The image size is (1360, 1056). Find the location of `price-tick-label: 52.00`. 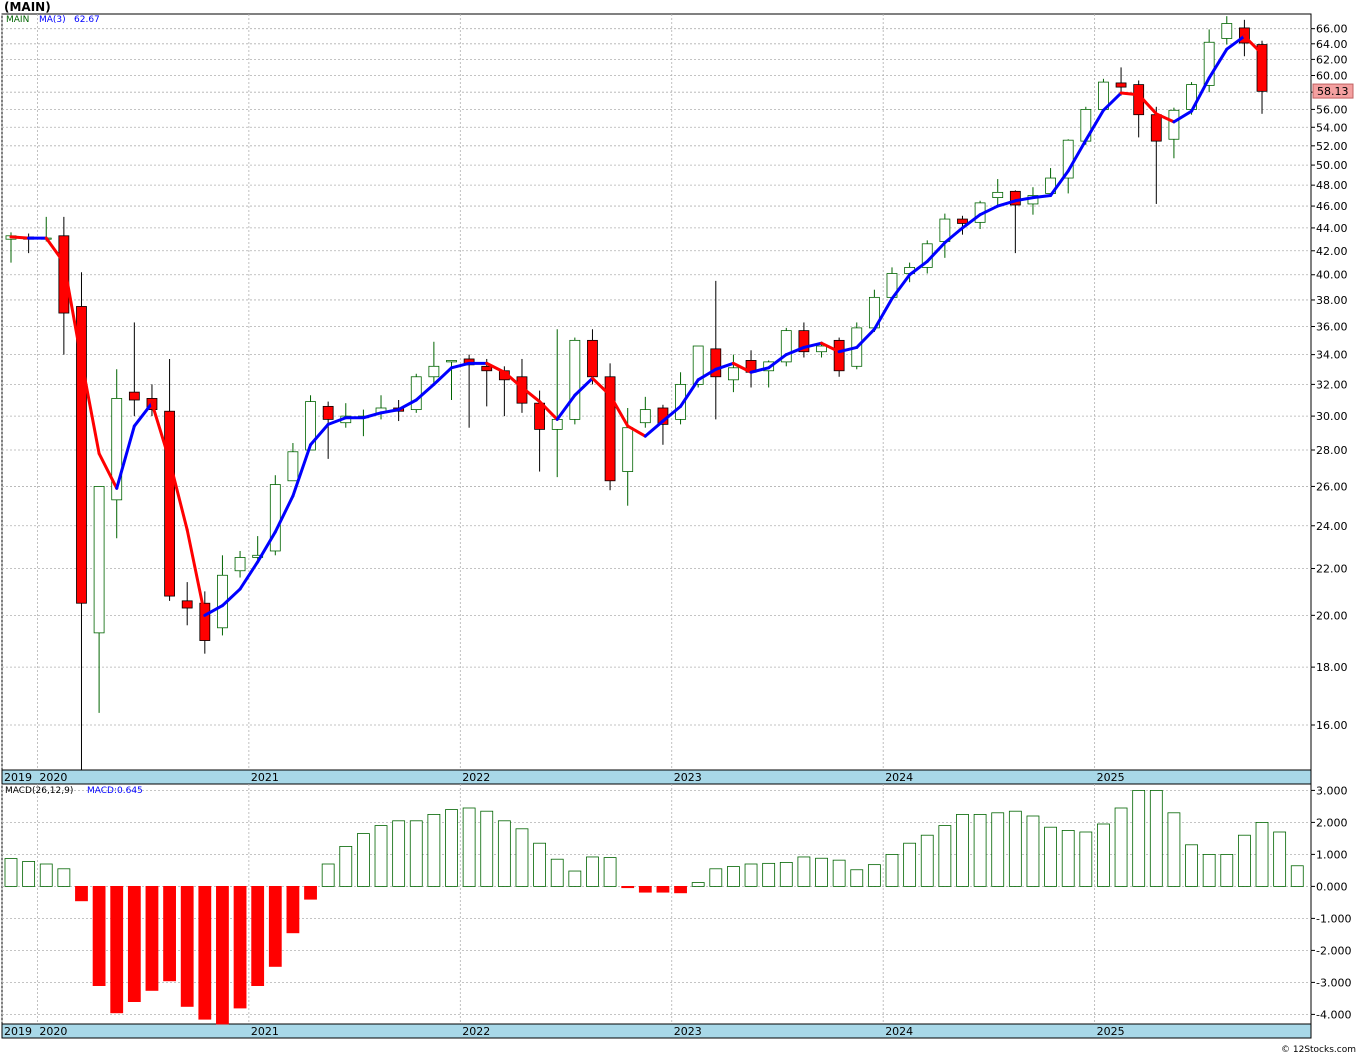

price-tick-label: 52.00 is located at coordinates (1332, 146).